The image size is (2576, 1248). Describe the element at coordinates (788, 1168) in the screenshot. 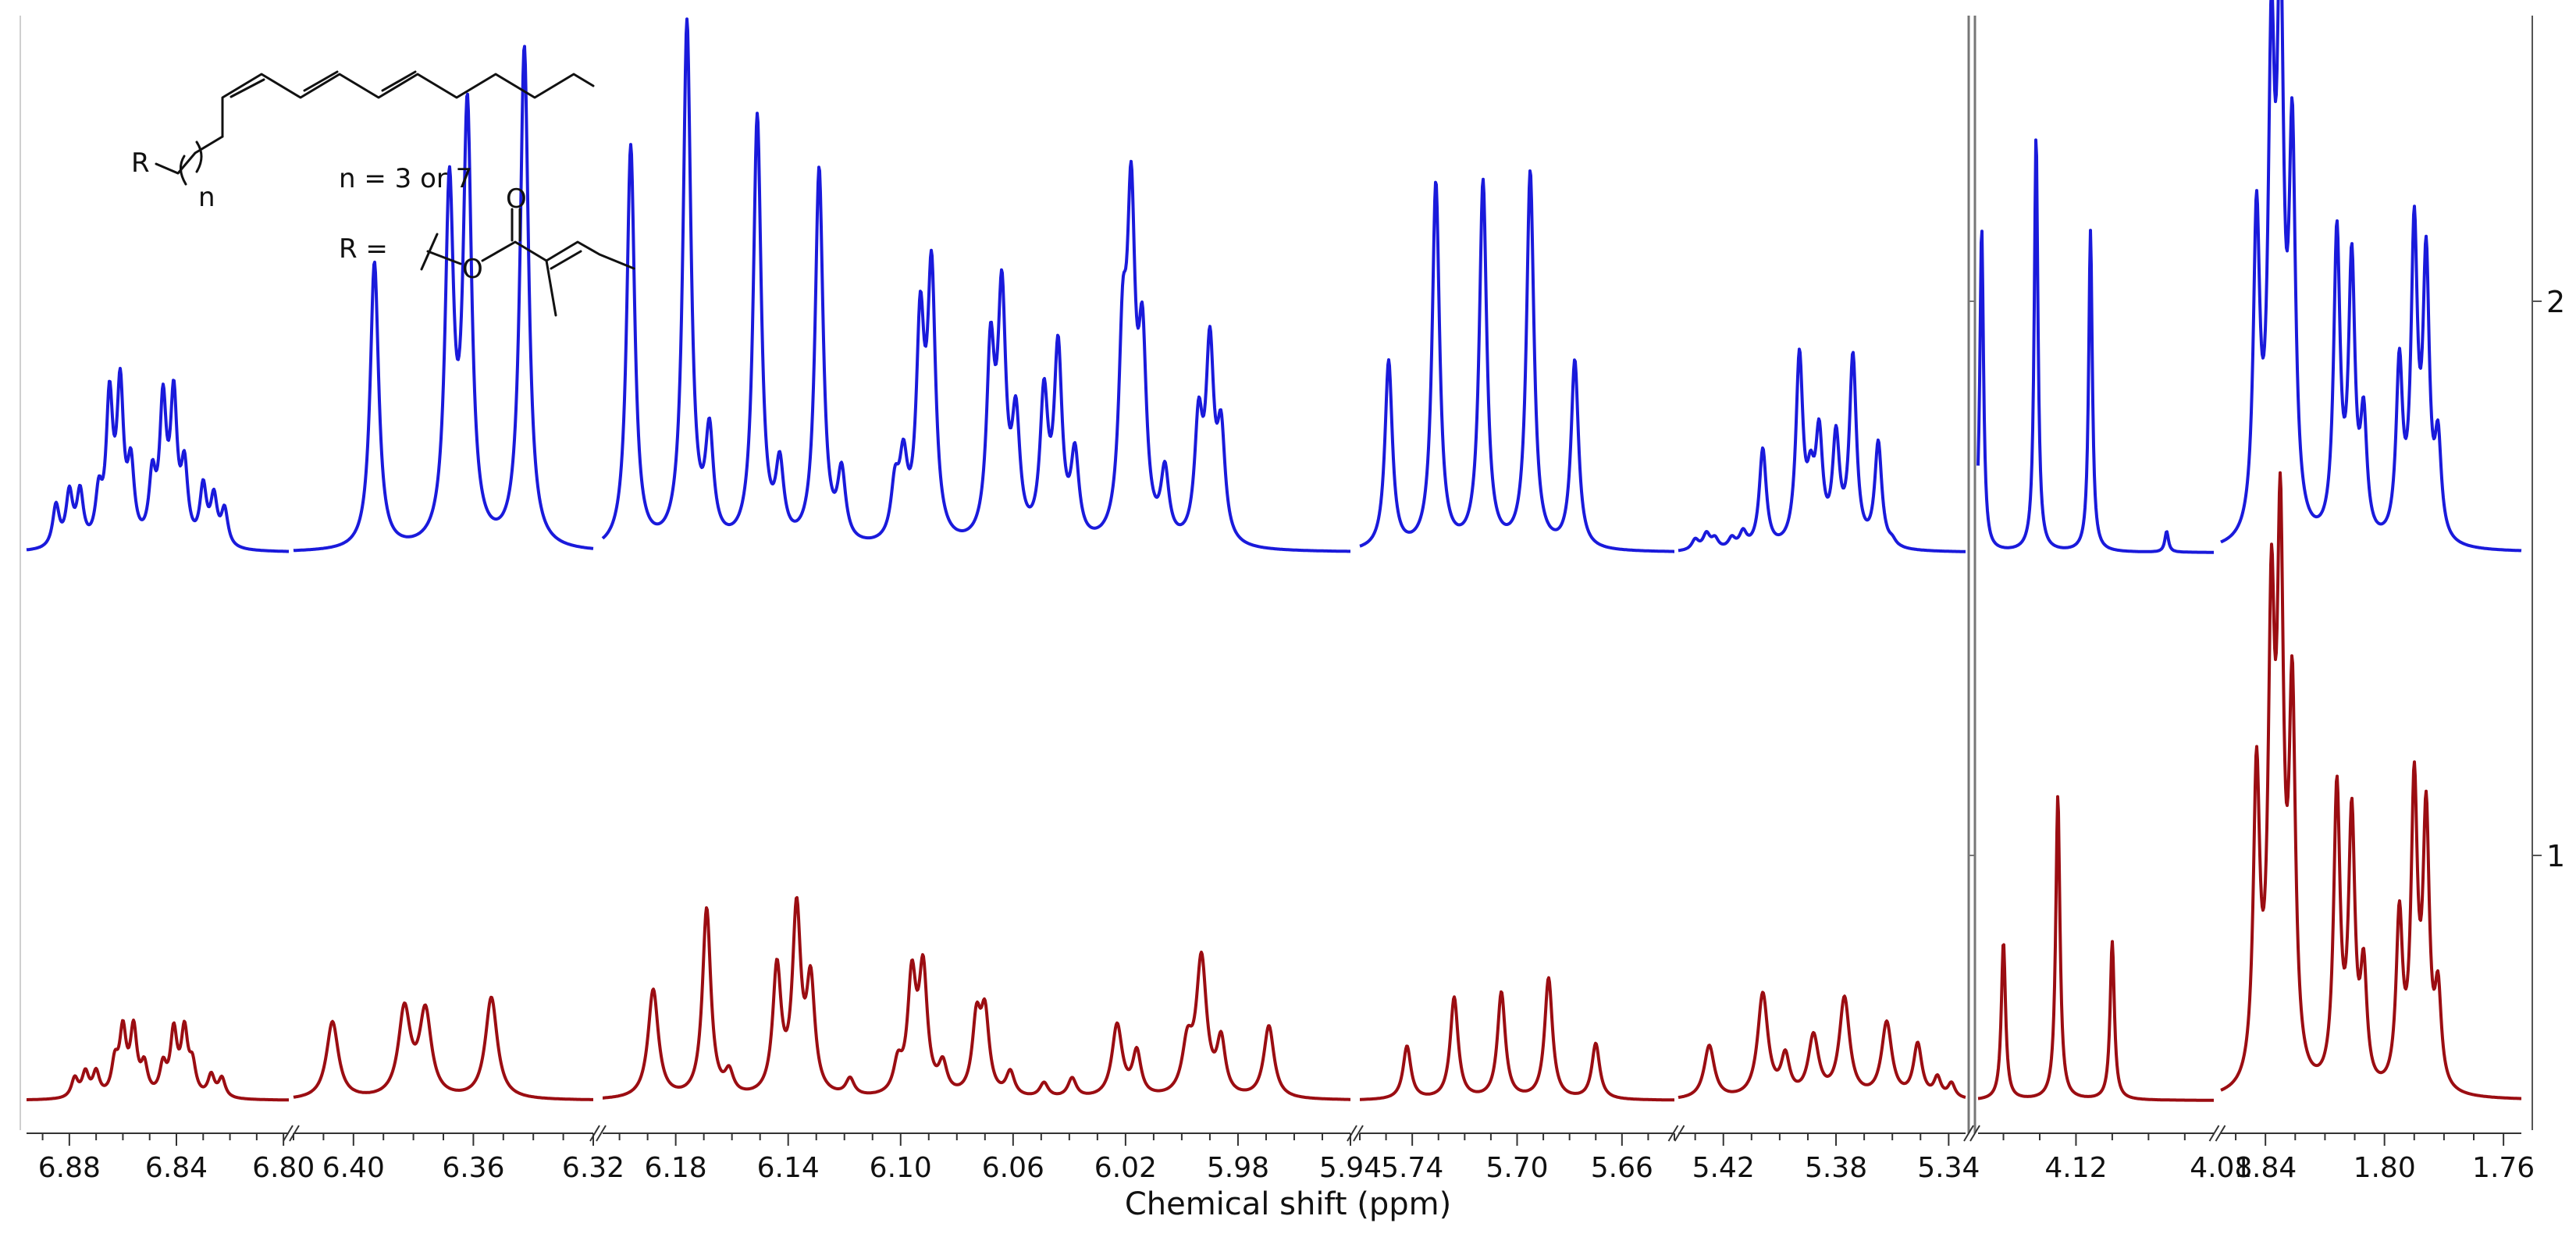

I see `x-tick-label: 6.14` at that location.